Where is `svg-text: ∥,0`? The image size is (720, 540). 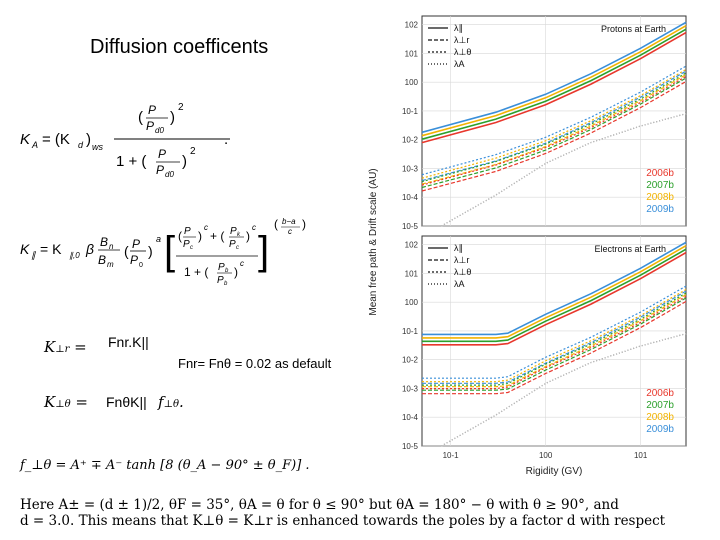 svg-text: ∥,0 is located at coordinates (74, 255).